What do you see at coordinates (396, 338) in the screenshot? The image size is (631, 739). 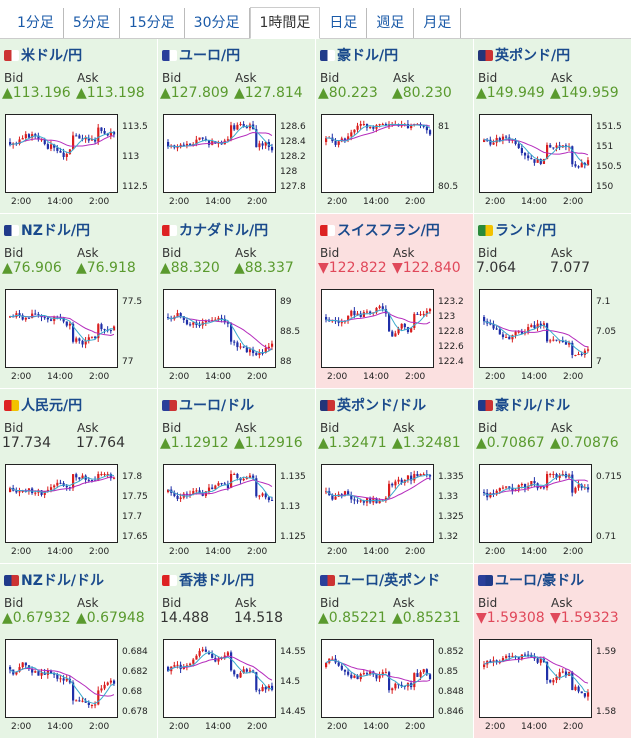 I see `price-chart: 123.2 123 122.8 122.6 122.4 2:00 14:00 2:00` at bounding box center [396, 338].